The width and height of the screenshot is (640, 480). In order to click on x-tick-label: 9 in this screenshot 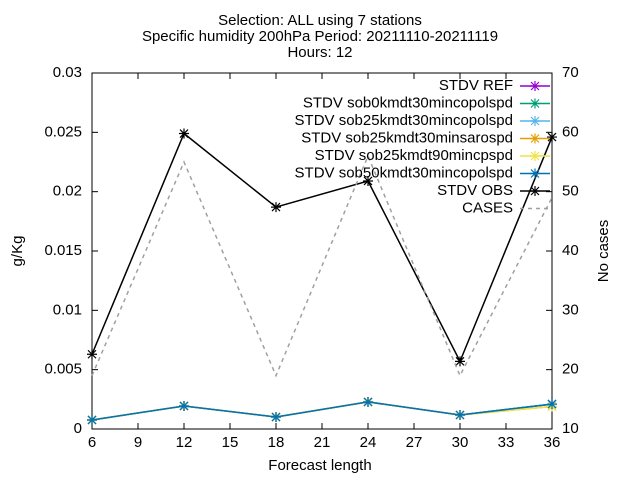, I will do `click(138, 442)`.